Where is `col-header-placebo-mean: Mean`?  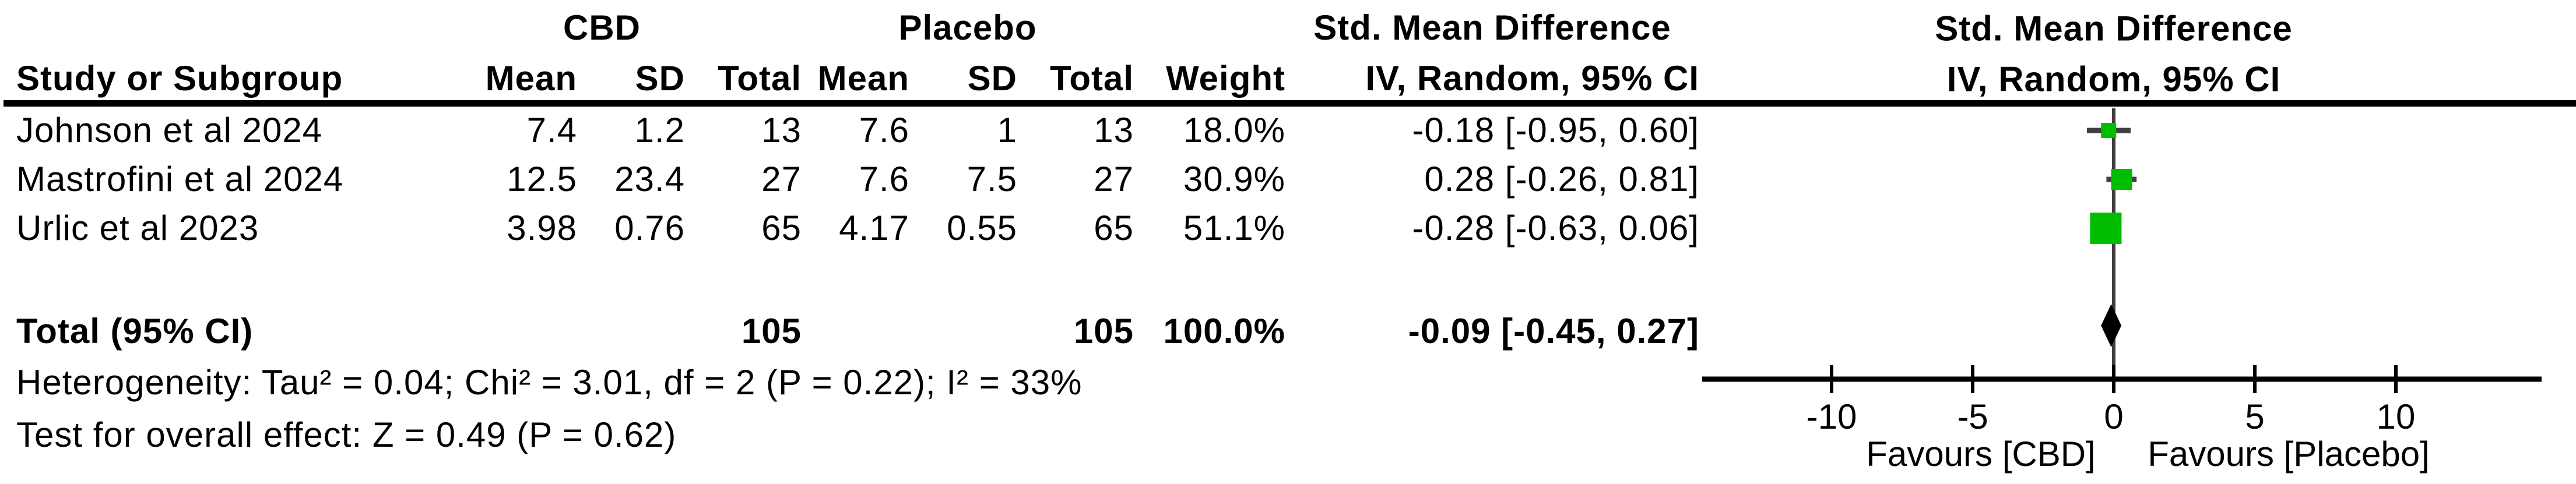
col-header-placebo-mean: Mean is located at coordinates (863, 78).